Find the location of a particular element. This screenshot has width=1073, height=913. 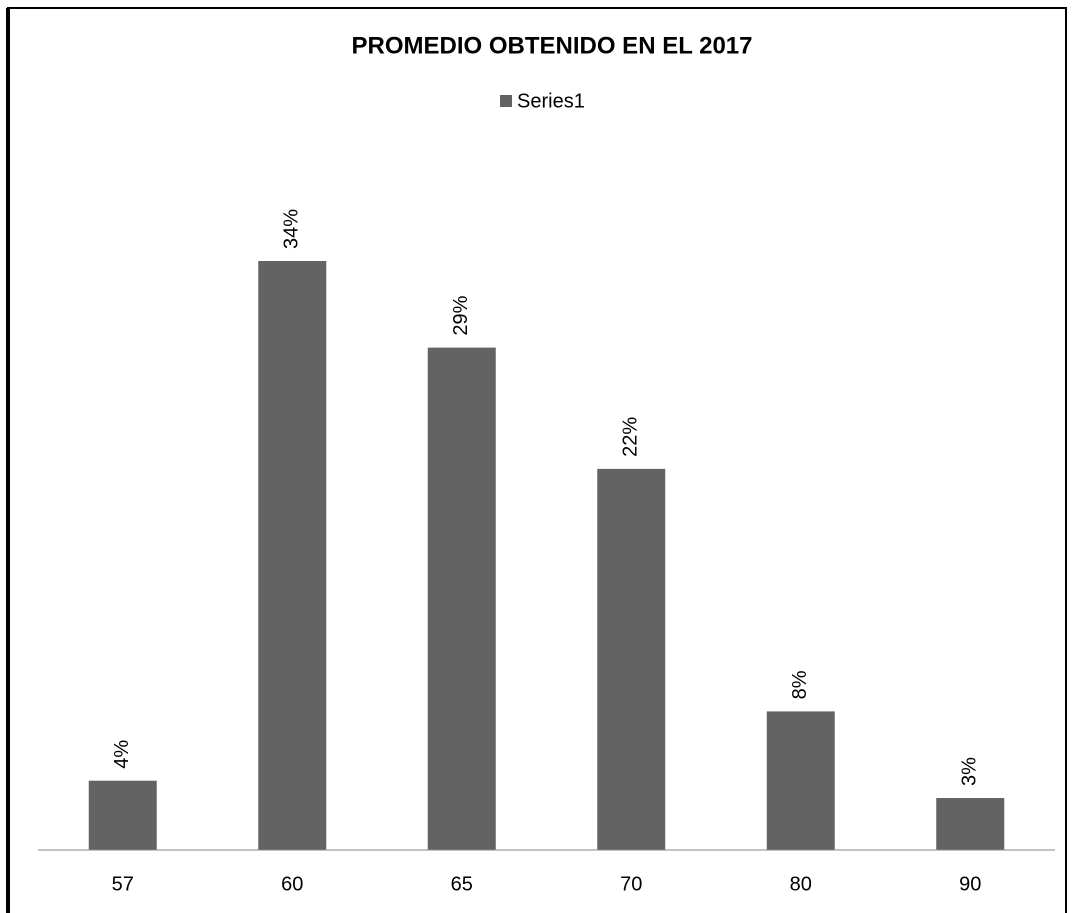

x-tick-label: 60 is located at coordinates (292, 884).